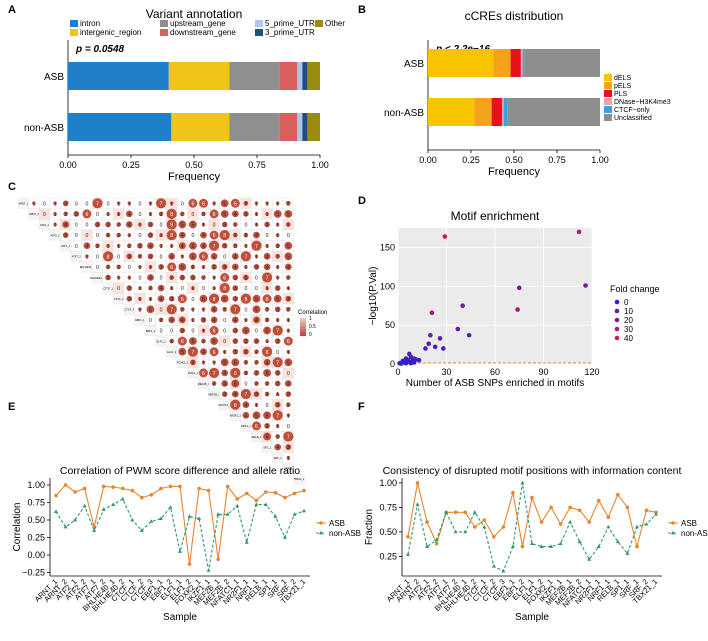 This screenshot has height=641, width=708. Describe the element at coordinates (303, 335) in the screenshot. I see `legend-gradient-step` at that location.